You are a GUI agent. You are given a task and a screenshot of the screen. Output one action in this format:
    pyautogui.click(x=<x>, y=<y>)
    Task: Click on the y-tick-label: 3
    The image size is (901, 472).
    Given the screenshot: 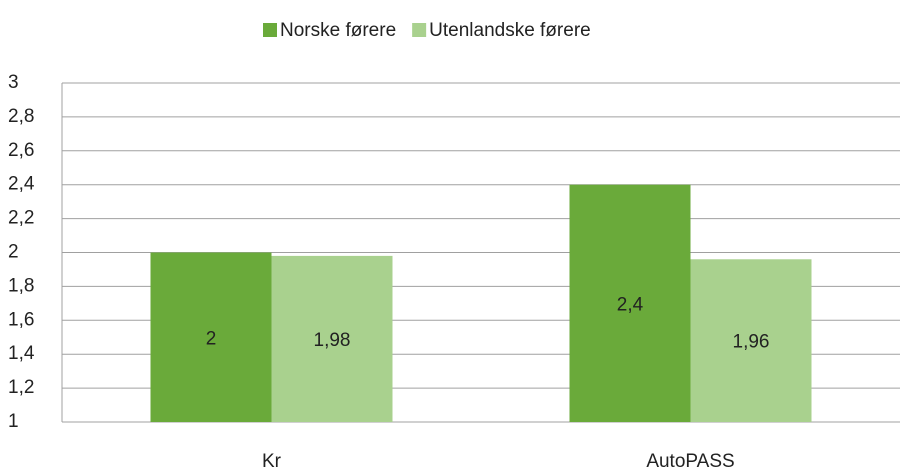 What is the action you would take?
    pyautogui.click(x=13, y=82)
    